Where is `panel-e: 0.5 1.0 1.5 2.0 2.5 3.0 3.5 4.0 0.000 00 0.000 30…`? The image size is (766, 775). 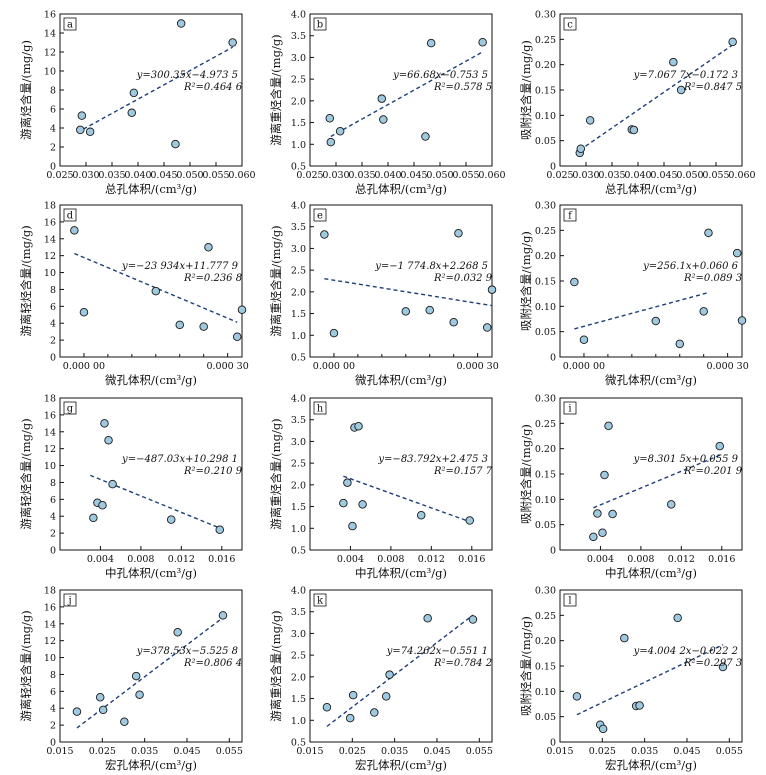 panel-e: 0.5 1.0 1.5 2.0 2.5 3.0 3.5 4.0 0.000 00 0.000 30… is located at coordinates (384, 294).